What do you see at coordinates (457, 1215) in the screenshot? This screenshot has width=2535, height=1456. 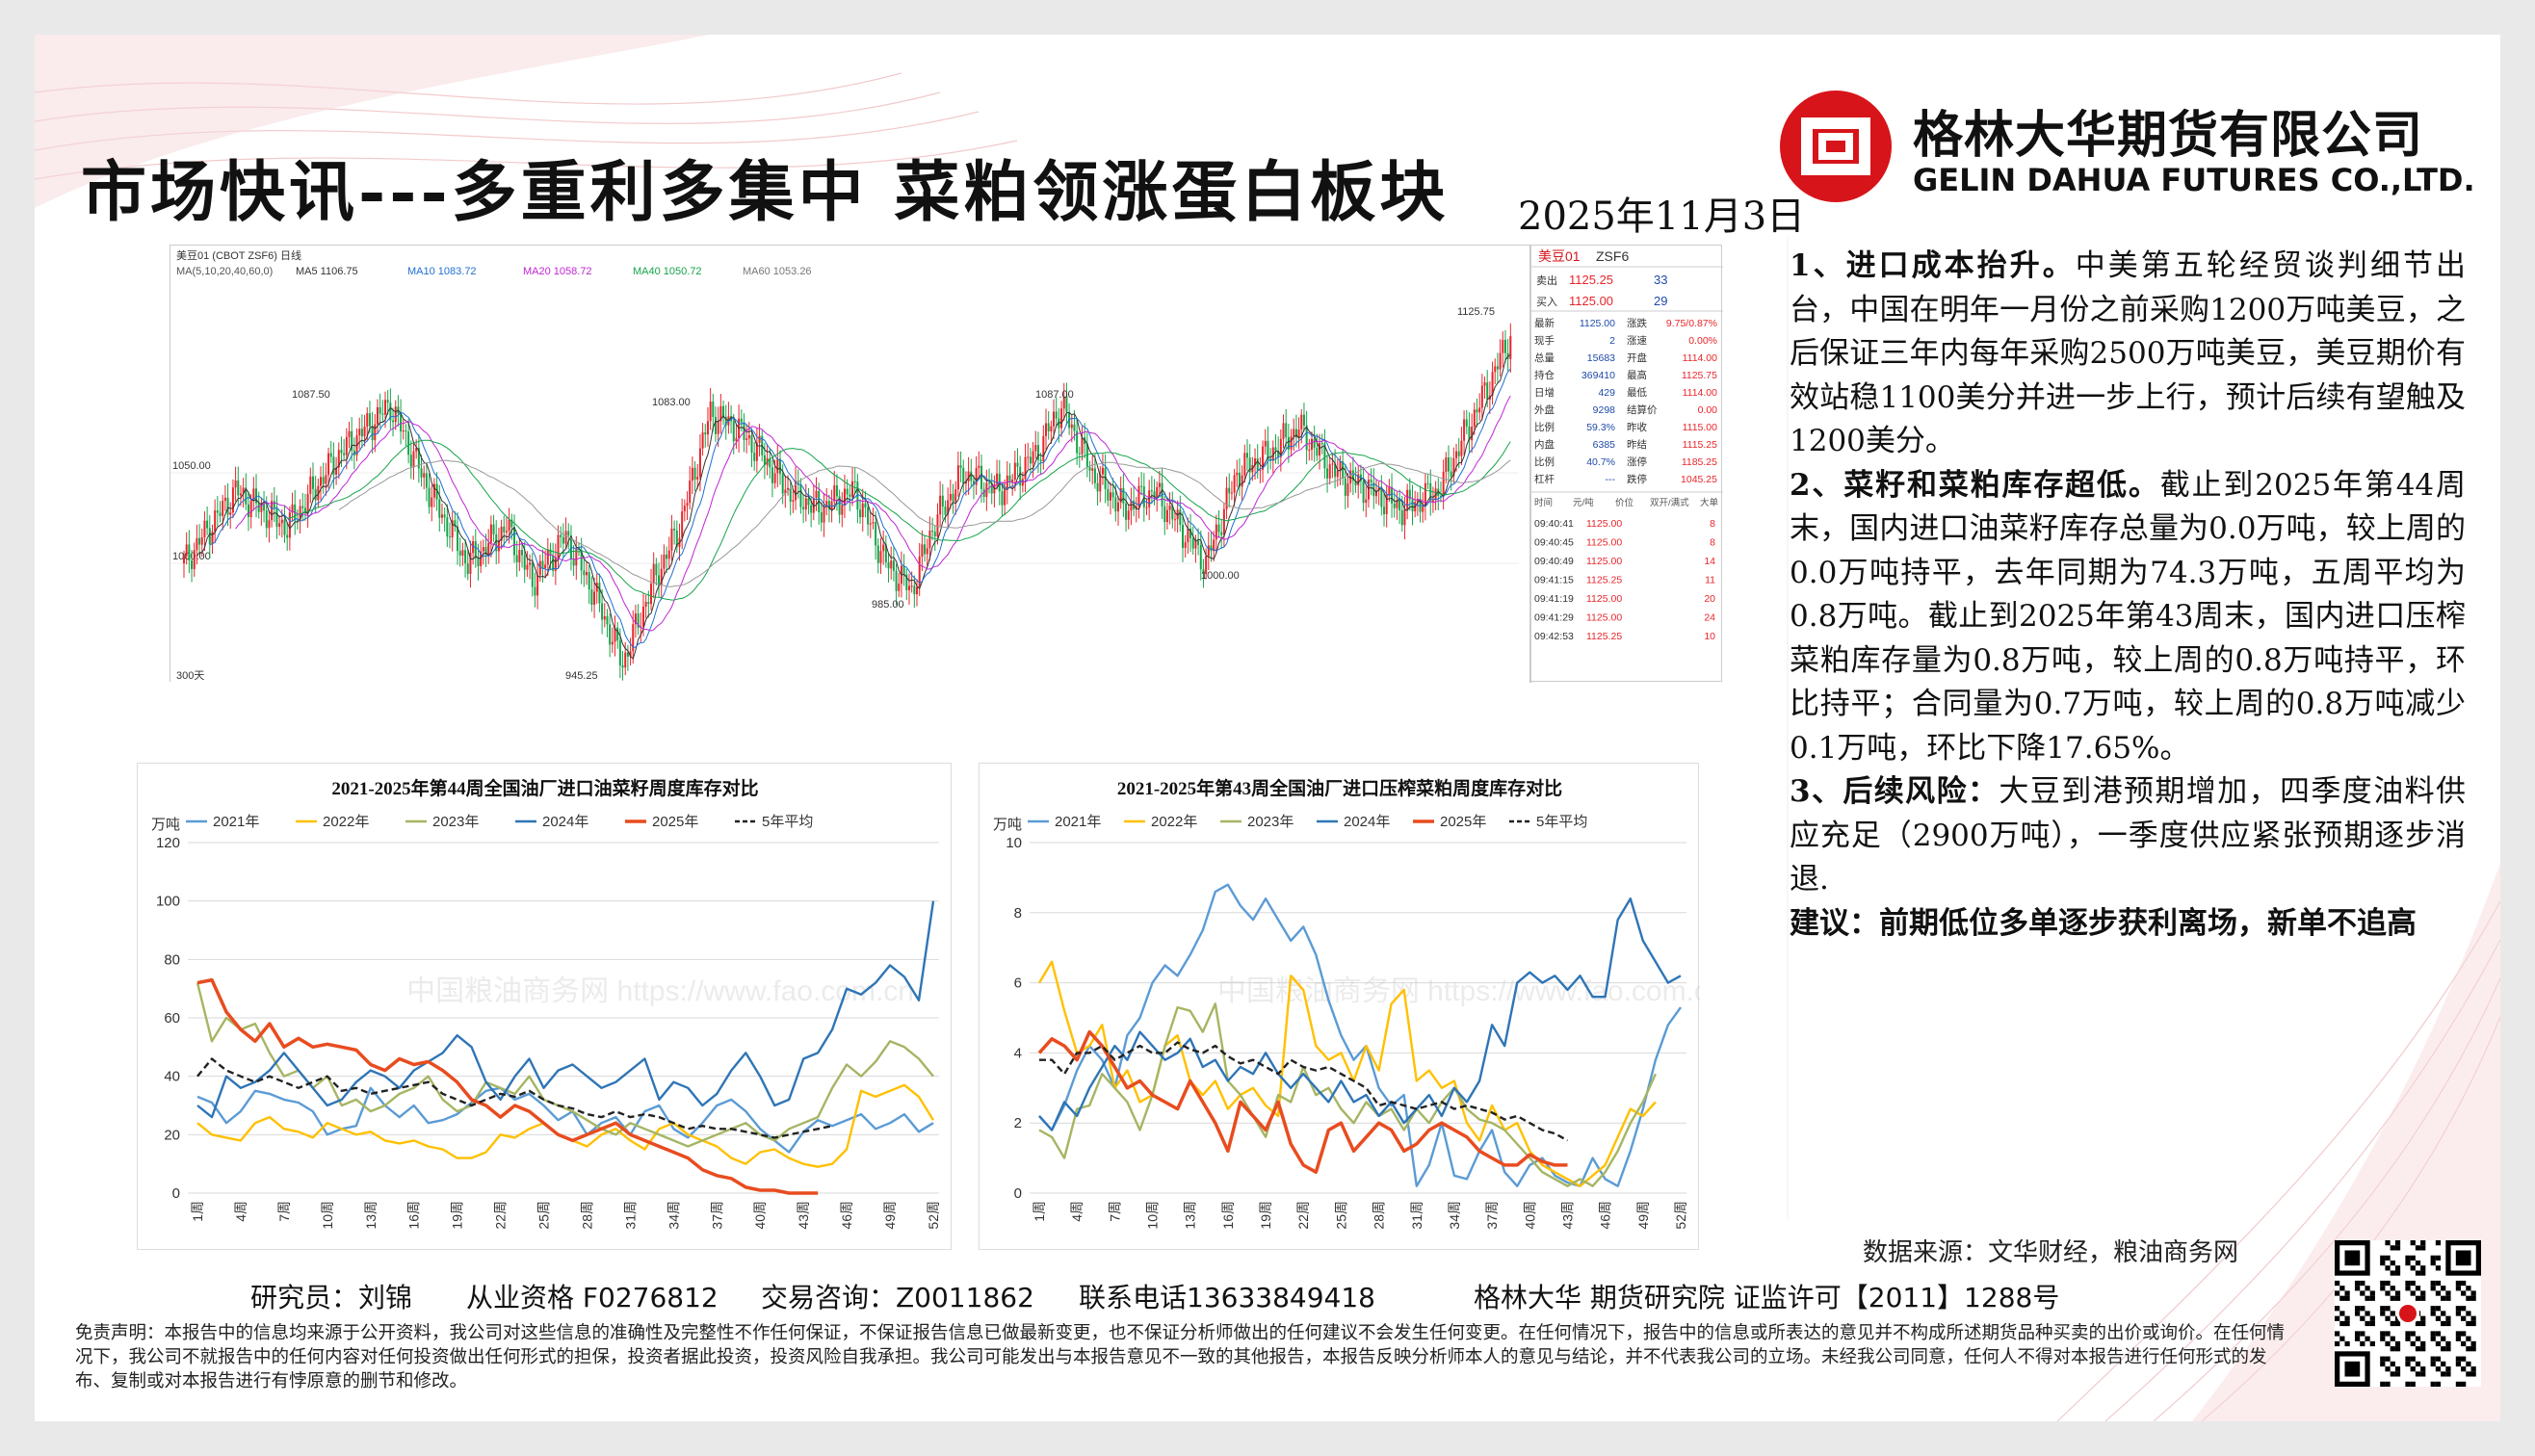 I see `x-tick-label: 19周` at bounding box center [457, 1215].